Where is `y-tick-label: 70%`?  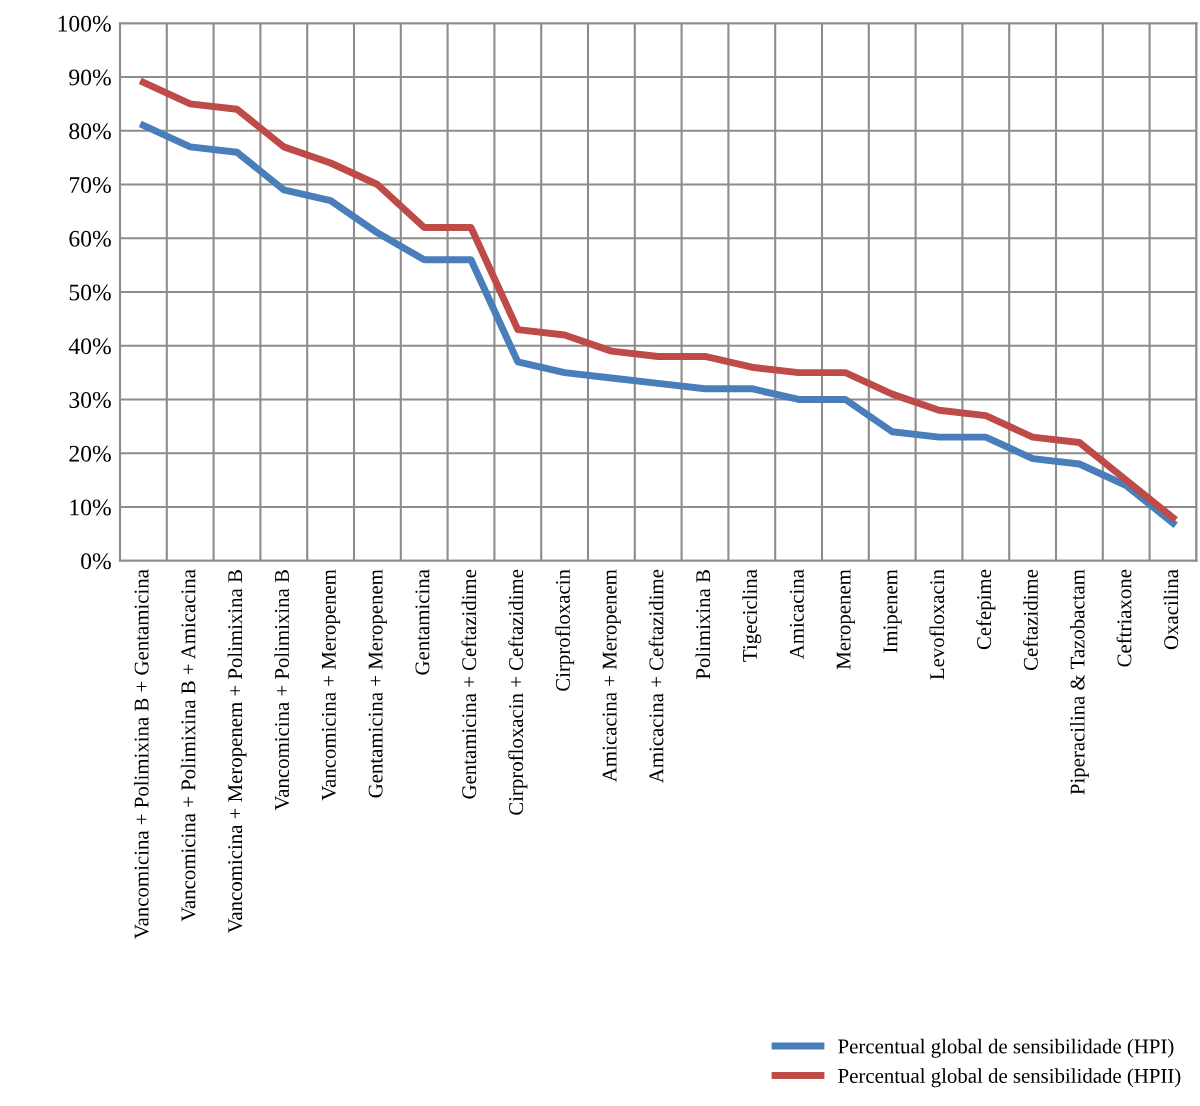
y-tick-label: 70% is located at coordinates (90, 184).